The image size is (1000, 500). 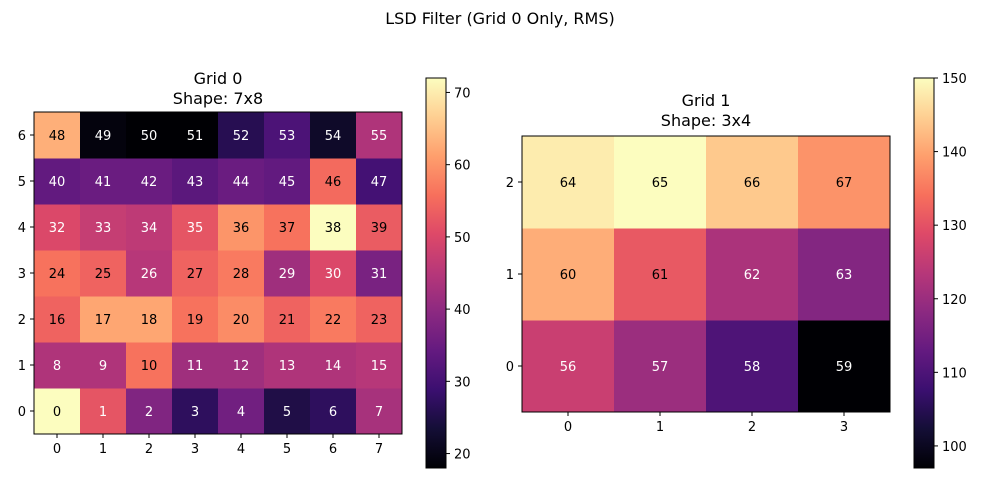 What do you see at coordinates (379, 449) in the screenshot?
I see `x-tick-label: 7` at bounding box center [379, 449].